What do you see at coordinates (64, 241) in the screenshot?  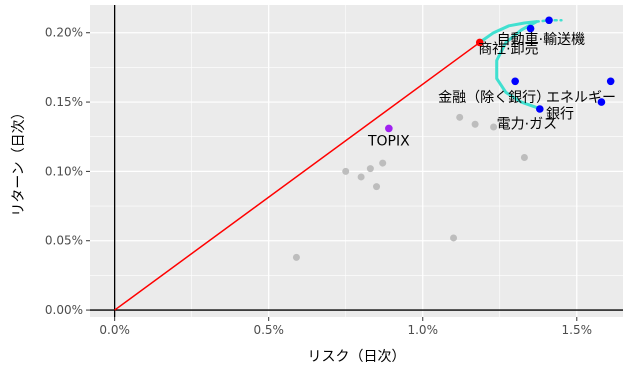 I see `y-tick-label: 0.05%` at bounding box center [64, 241].